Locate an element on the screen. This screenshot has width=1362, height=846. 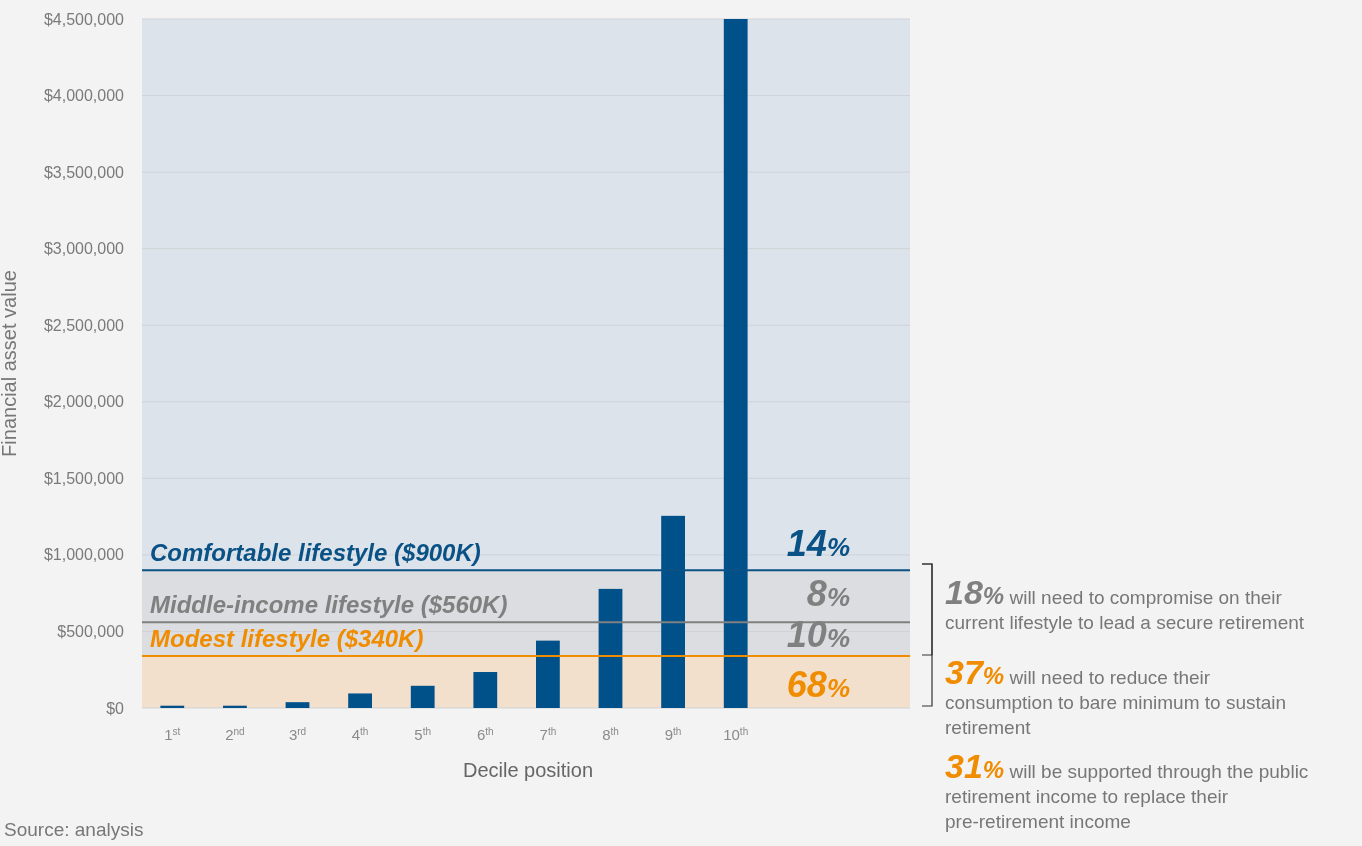
y-tick-label: $4,500,000 is located at coordinates (84, 19).